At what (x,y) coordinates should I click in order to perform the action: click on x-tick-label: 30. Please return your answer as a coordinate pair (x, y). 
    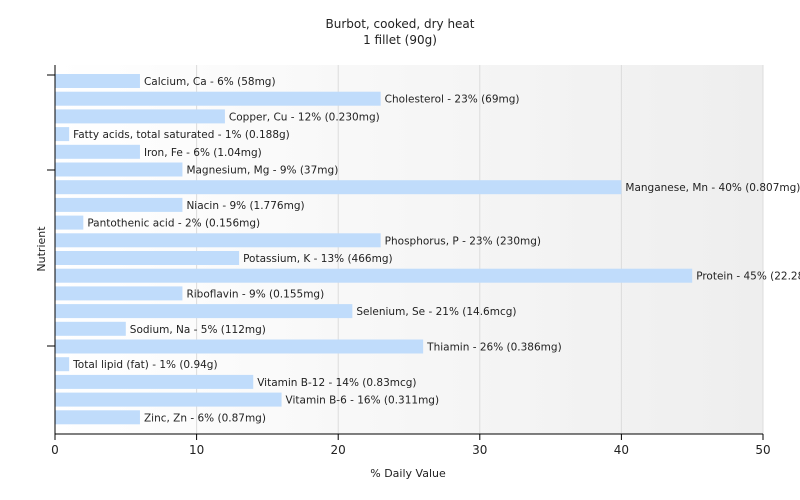
    Looking at the image, I should click on (479, 450).